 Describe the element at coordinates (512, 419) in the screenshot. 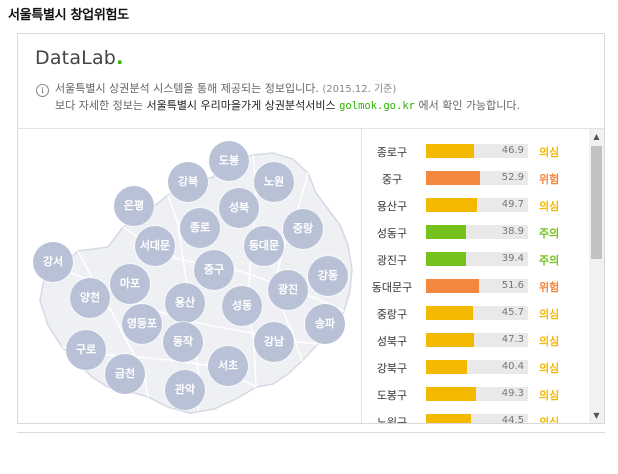

I see `risk-value: 44.5` at that location.